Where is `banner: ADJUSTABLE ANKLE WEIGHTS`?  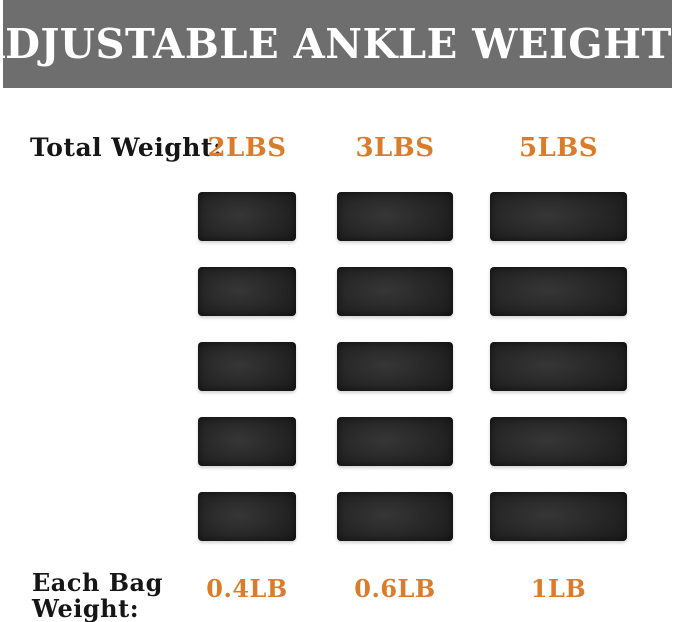
banner: ADJUSTABLE ANKLE WEIGHTS is located at coordinates (339, 44).